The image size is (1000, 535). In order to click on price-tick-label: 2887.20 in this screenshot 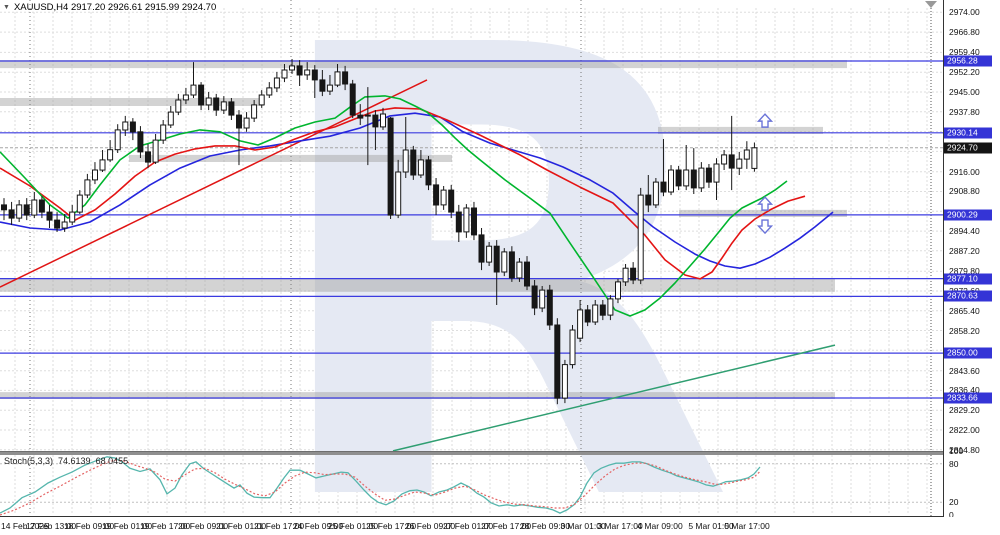, I will do `click(964, 250)`.